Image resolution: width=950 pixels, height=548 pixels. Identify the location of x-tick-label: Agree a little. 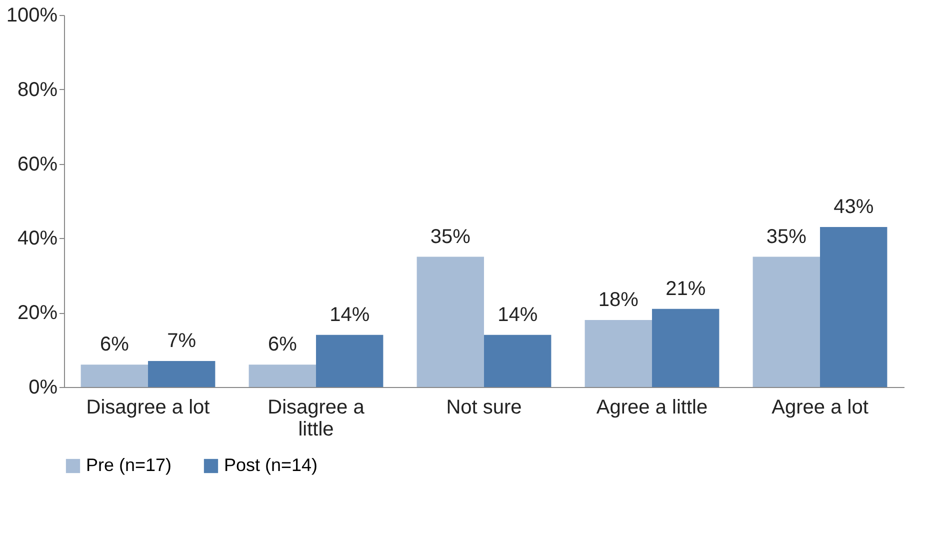
(652, 407).